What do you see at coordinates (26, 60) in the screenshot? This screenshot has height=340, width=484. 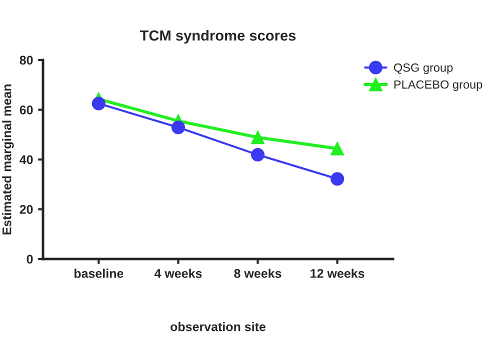 I see `y-tick-label: 80` at bounding box center [26, 60].